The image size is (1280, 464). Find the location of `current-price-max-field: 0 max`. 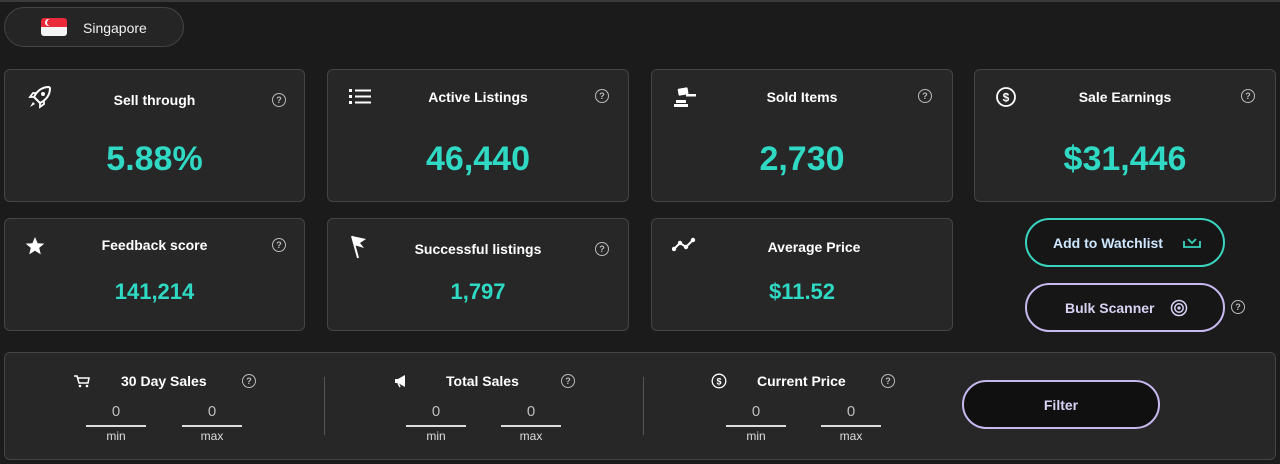

current-price-max-field: 0 max is located at coordinates (851, 423).